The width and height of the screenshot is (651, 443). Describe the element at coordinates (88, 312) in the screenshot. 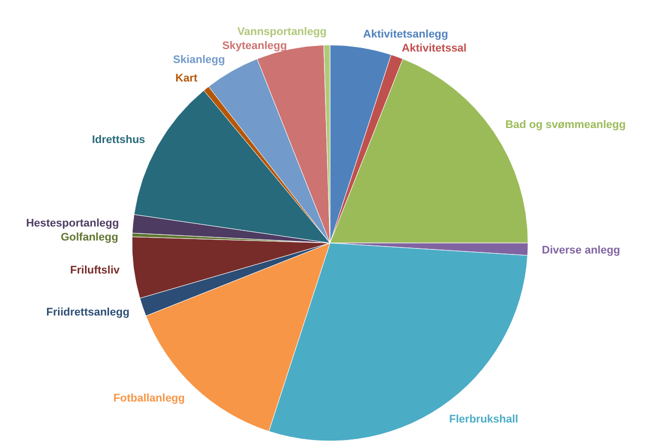

I see `slice-label: Friidrettsanlegg` at that location.